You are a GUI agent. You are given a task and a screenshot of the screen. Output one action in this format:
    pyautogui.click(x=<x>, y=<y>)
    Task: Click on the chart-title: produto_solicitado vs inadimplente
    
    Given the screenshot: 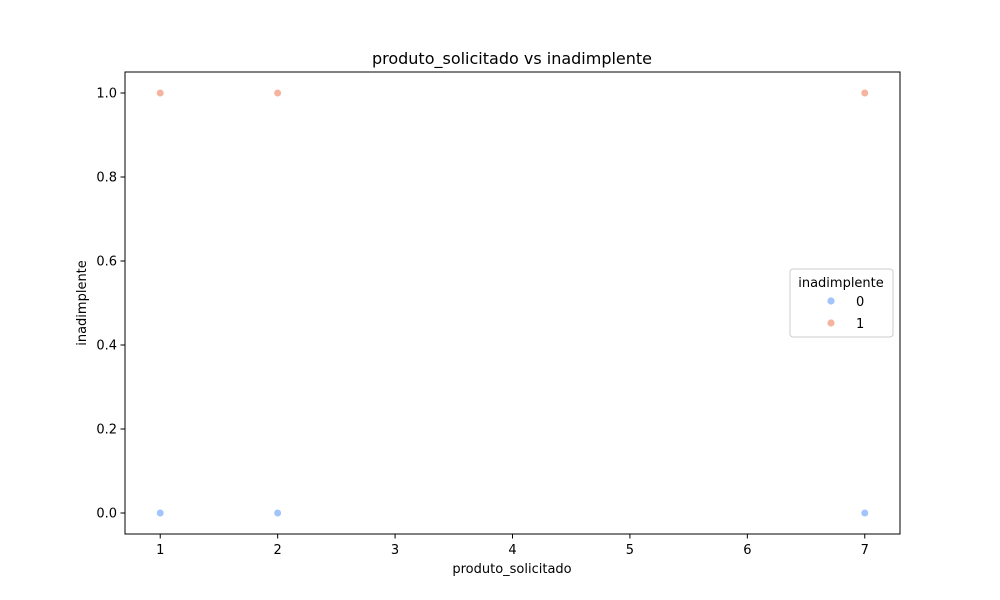 What is the action you would take?
    pyautogui.click(x=512, y=59)
    